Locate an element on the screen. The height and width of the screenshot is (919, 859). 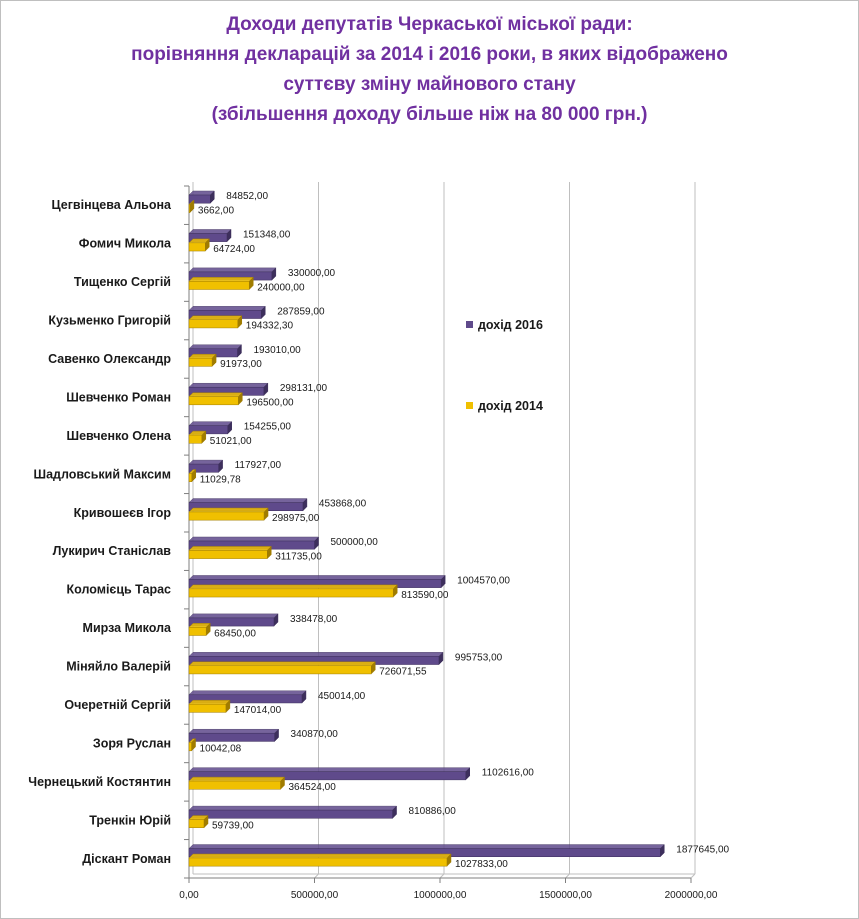
category-label: Шевченко Олена is located at coordinates (120, 436).